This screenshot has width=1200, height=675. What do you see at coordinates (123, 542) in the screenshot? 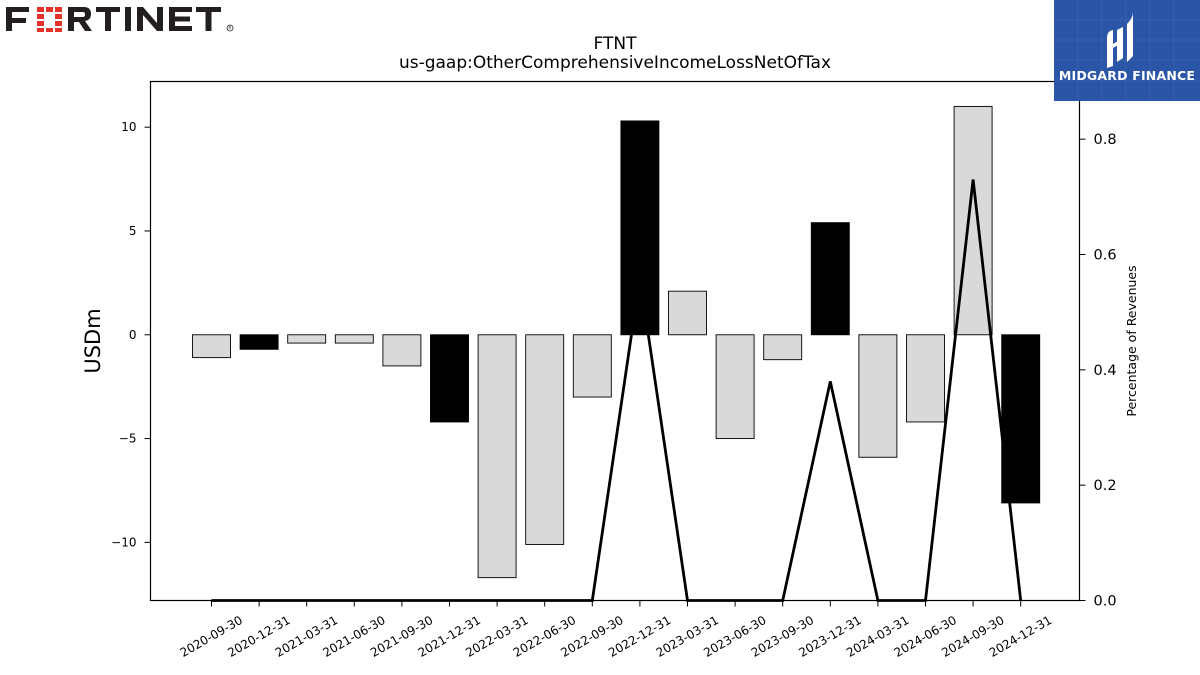
I see `y-tick-label: −10` at bounding box center [123, 542].